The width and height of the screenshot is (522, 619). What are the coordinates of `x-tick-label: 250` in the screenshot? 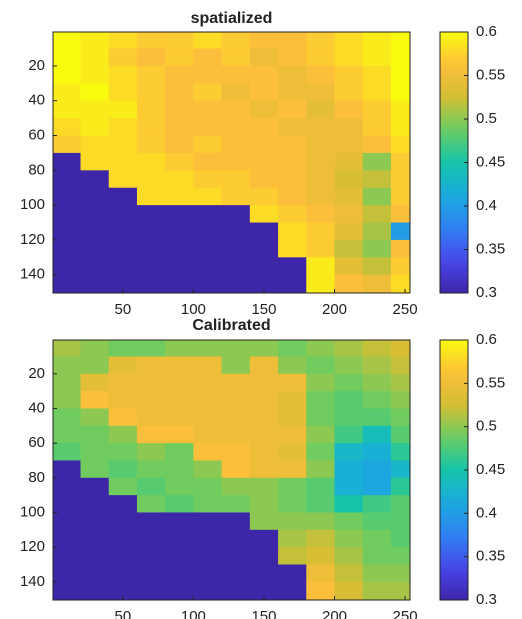 It's located at (405, 309).